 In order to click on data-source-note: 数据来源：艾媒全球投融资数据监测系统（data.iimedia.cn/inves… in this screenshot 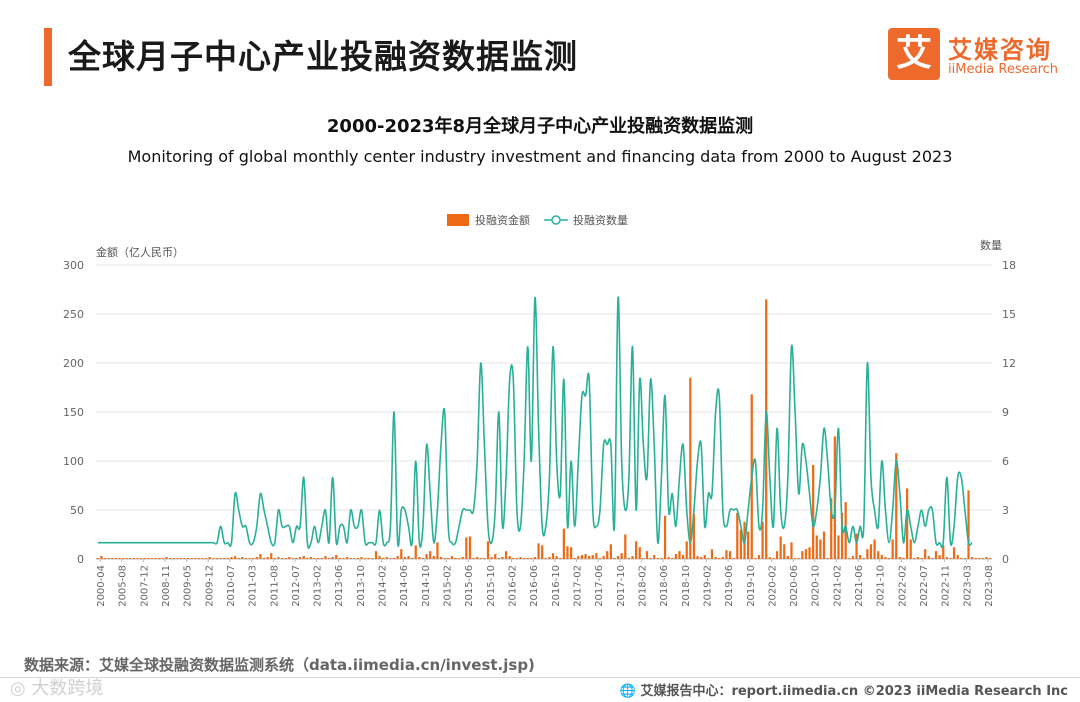, I will do `click(279, 665)`.